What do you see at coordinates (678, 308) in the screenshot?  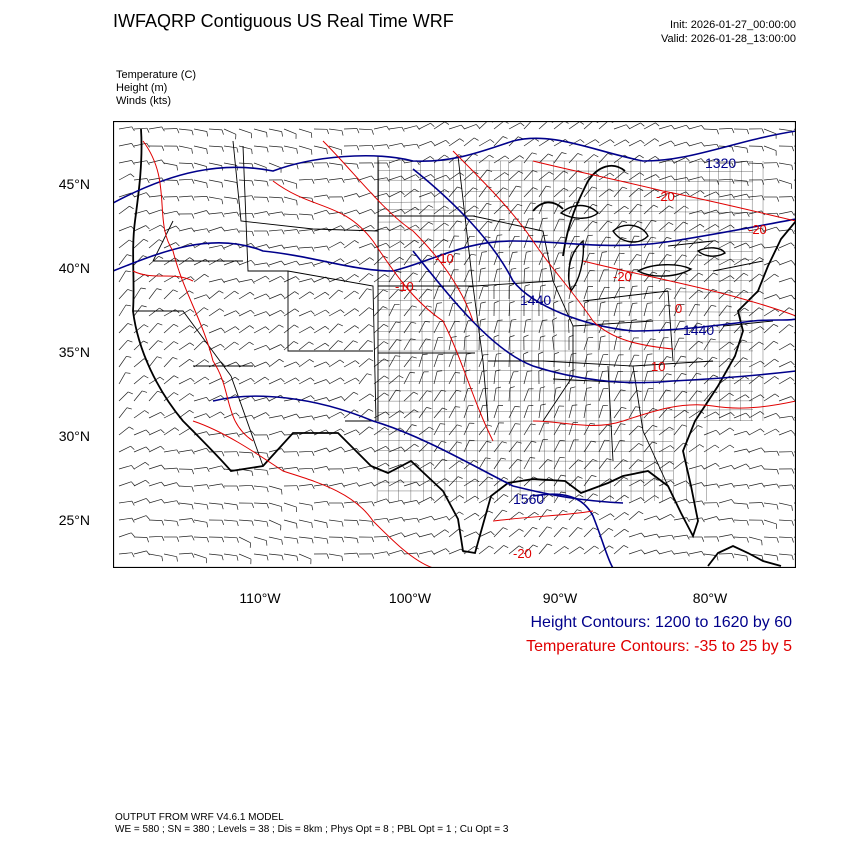 I see `temp-label-5: 0` at bounding box center [678, 308].